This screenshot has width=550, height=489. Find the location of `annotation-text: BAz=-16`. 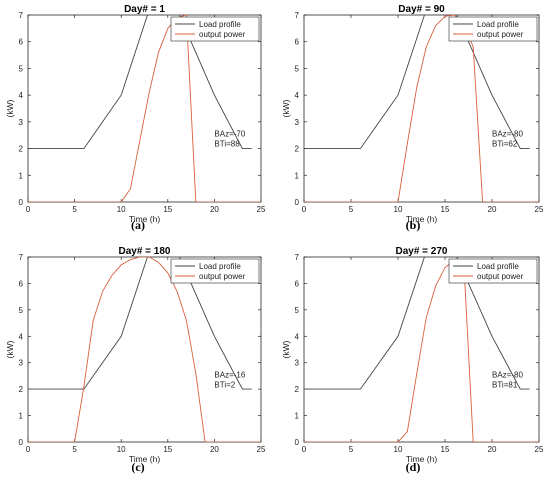

annotation-text: BAz=-16 is located at coordinates (229, 374).